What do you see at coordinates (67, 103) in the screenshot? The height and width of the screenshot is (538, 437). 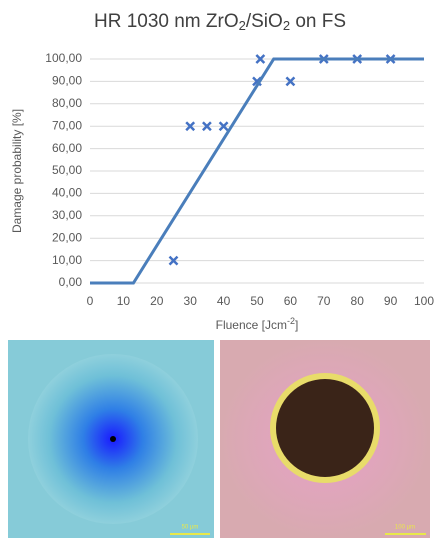 I see `y-tick-label: 80,00` at bounding box center [67, 103].